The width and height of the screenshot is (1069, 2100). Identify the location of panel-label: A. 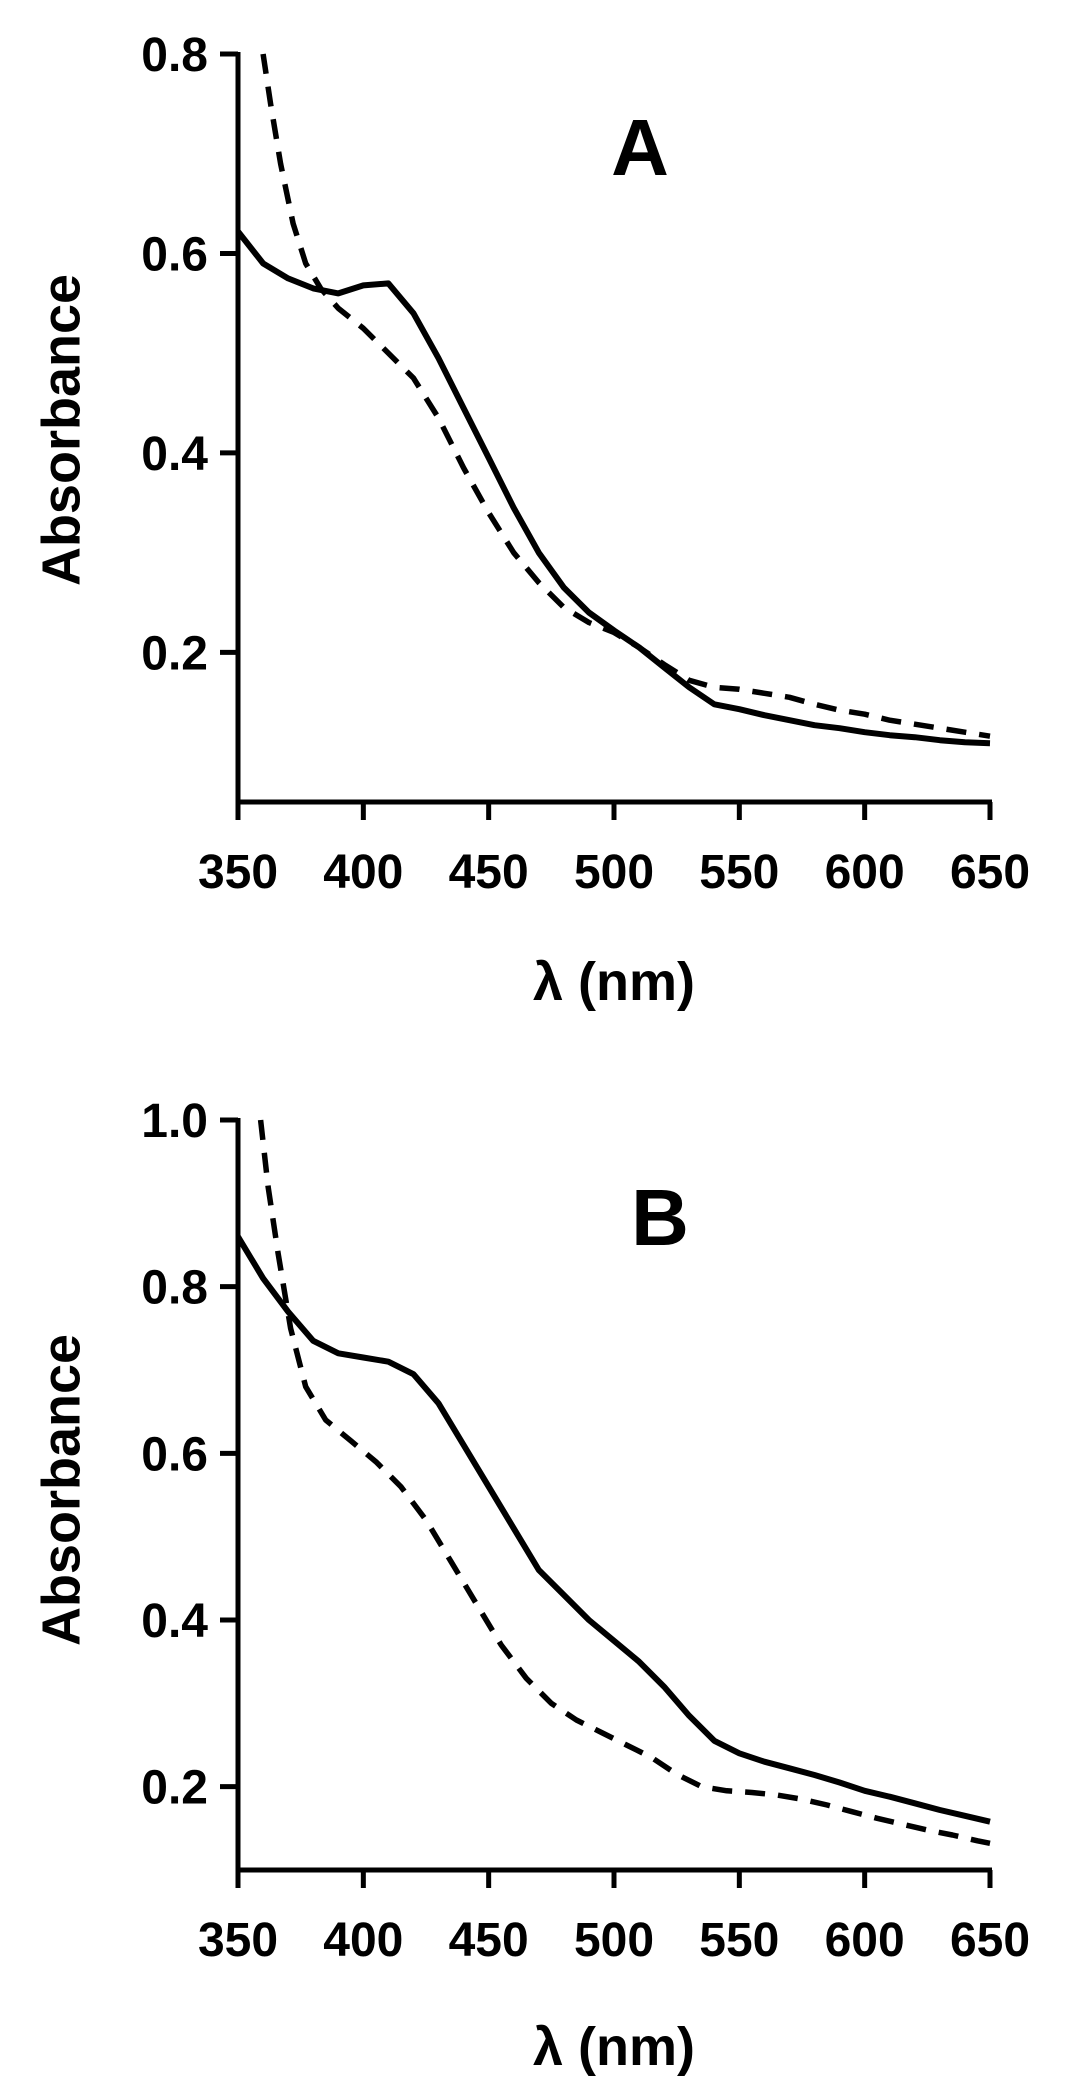
(640, 147).